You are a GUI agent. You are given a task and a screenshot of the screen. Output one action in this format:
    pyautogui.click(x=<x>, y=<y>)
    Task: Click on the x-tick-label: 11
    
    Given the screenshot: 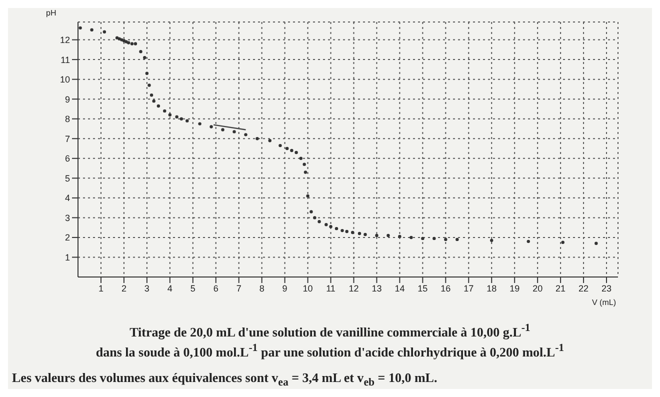 What is the action you would take?
    pyautogui.click(x=331, y=288)
    